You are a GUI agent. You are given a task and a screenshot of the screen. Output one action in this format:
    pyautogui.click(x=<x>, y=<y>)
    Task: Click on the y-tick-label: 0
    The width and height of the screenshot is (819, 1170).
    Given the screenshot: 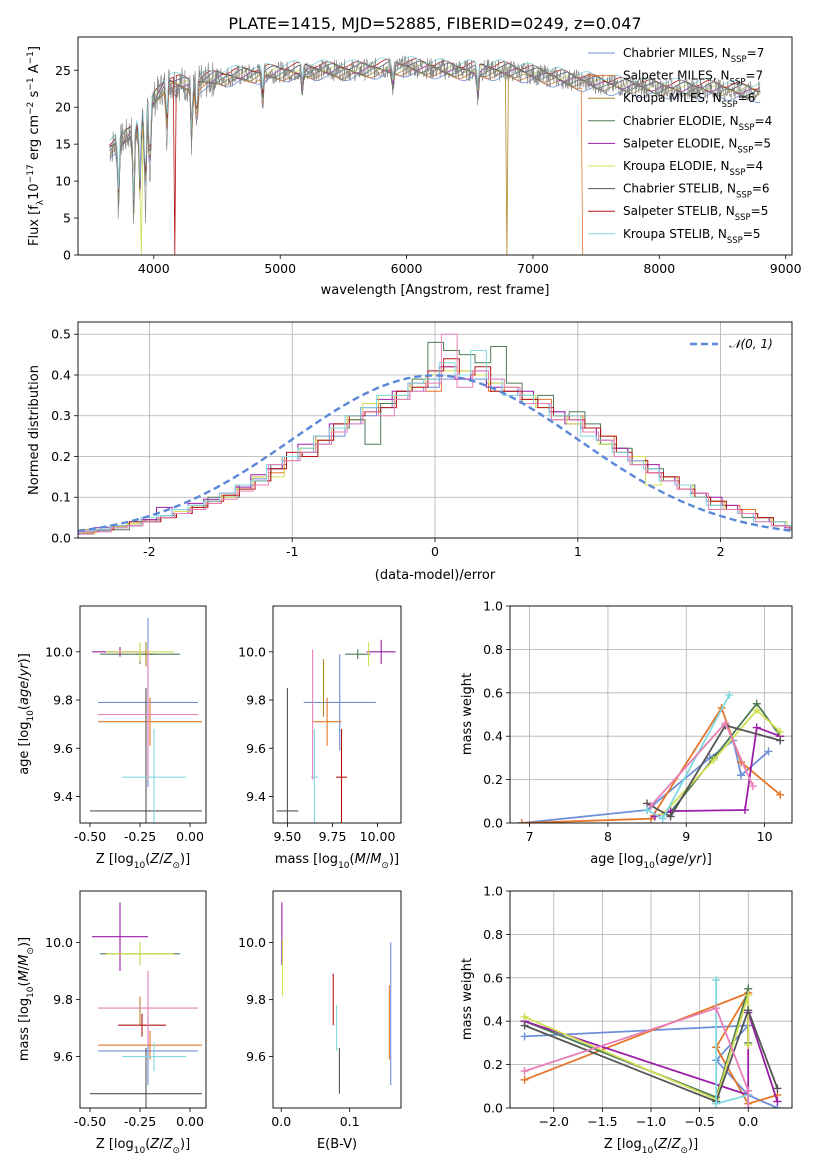 What is the action you would take?
    pyautogui.click(x=67, y=255)
    